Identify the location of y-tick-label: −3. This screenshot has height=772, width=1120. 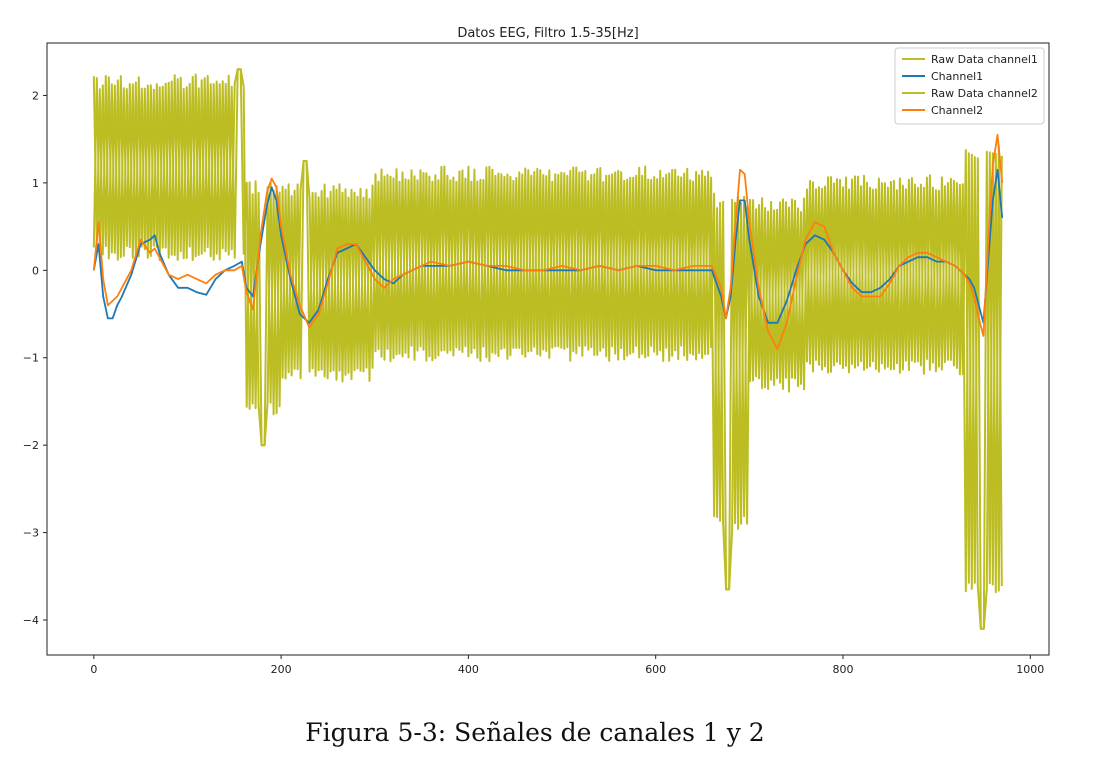
(31, 533).